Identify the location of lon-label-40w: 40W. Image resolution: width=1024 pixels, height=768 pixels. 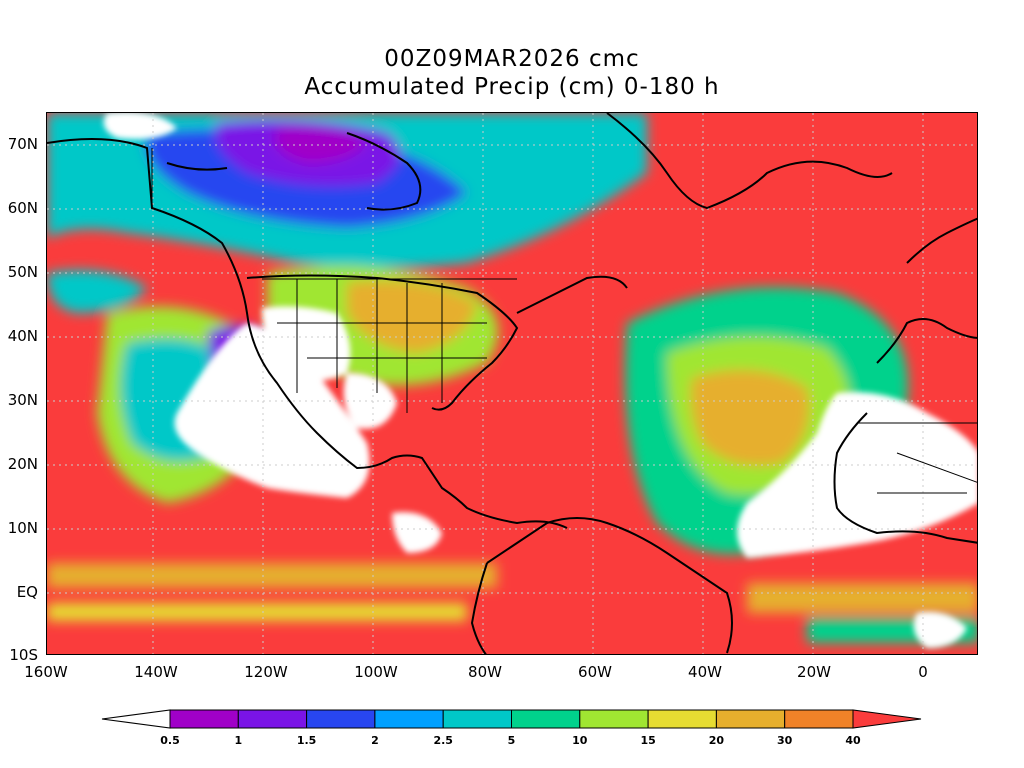
(705, 672).